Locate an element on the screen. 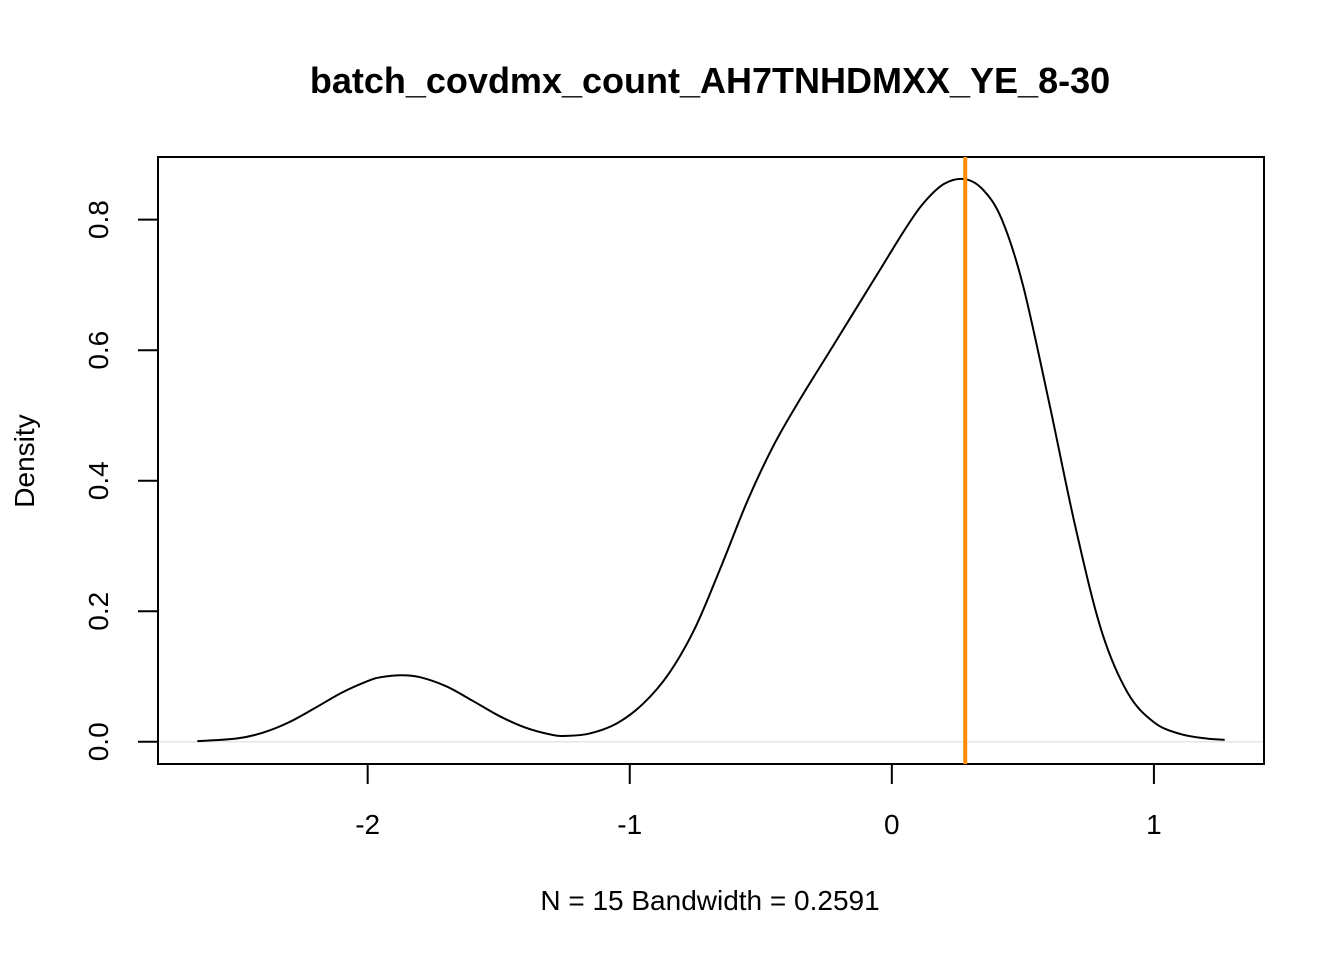 Image resolution: width=1344 pixels, height=960 pixels. y-tick-label: 0.0 is located at coordinates (98, 741).